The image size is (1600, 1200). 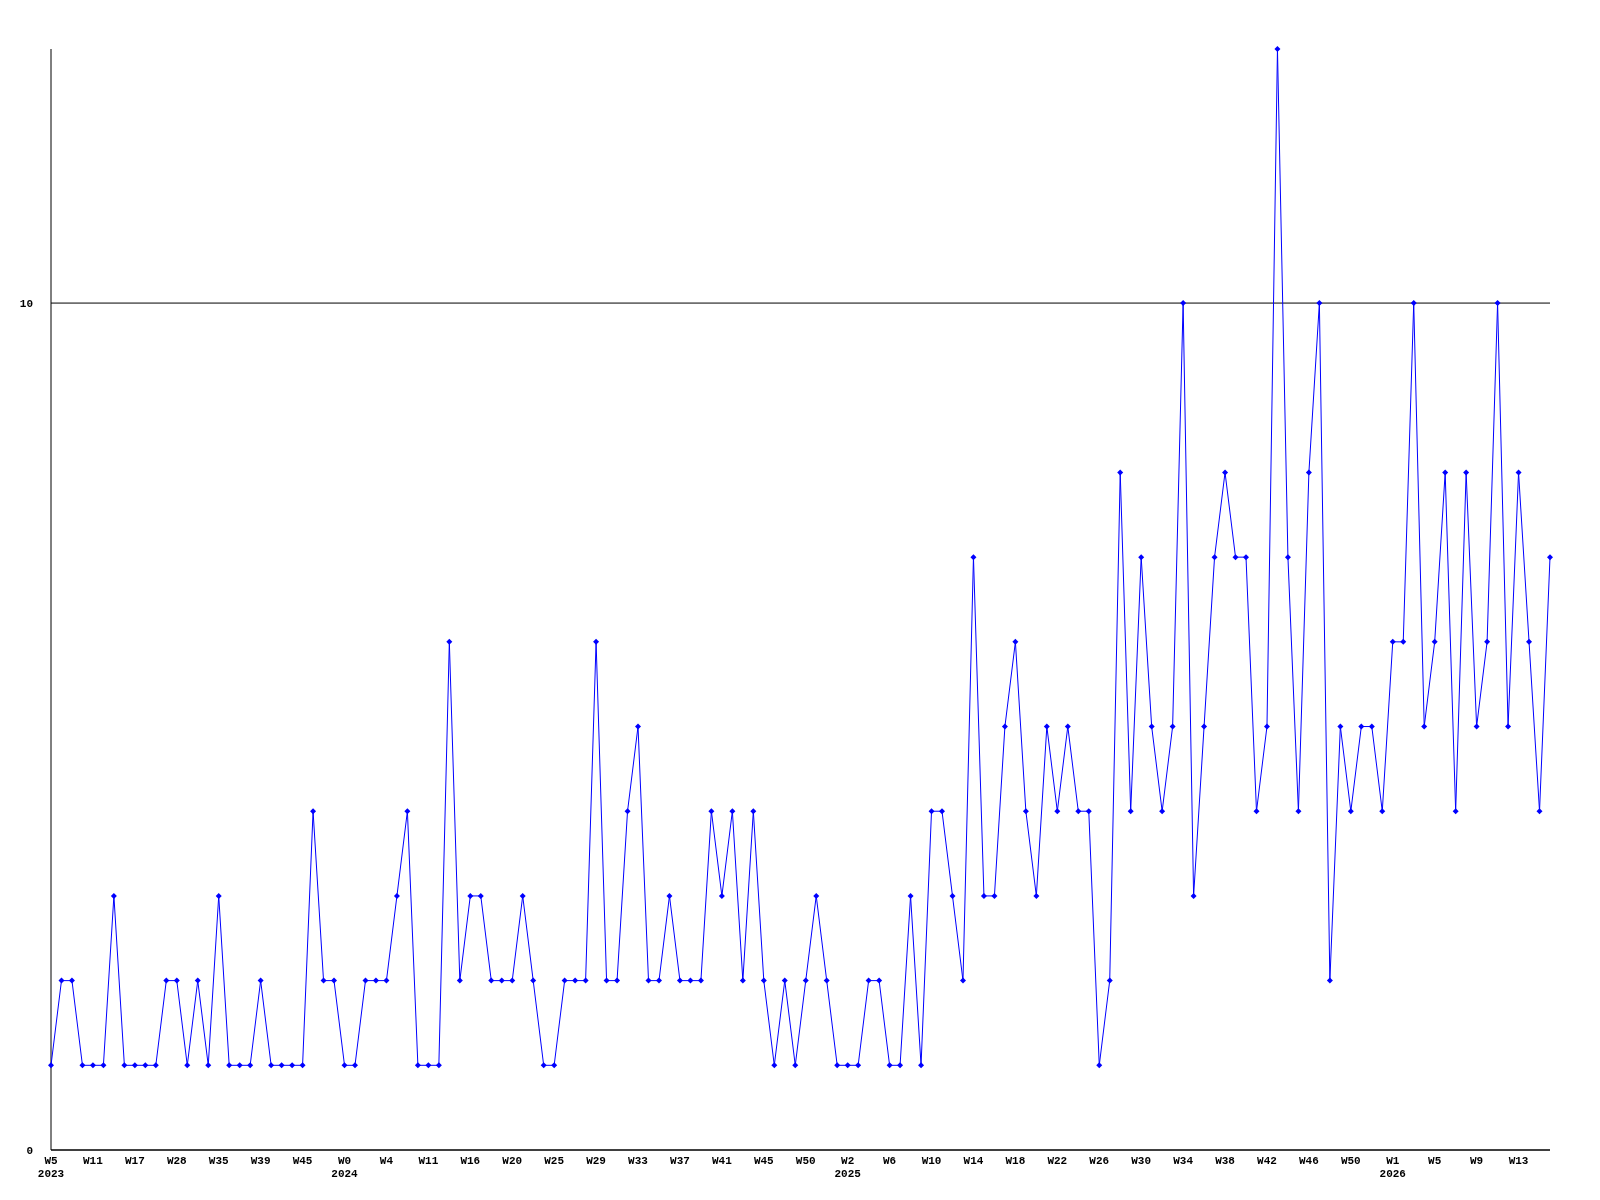 I want to click on x-tick-label: W41, so click(x=722, y=1161).